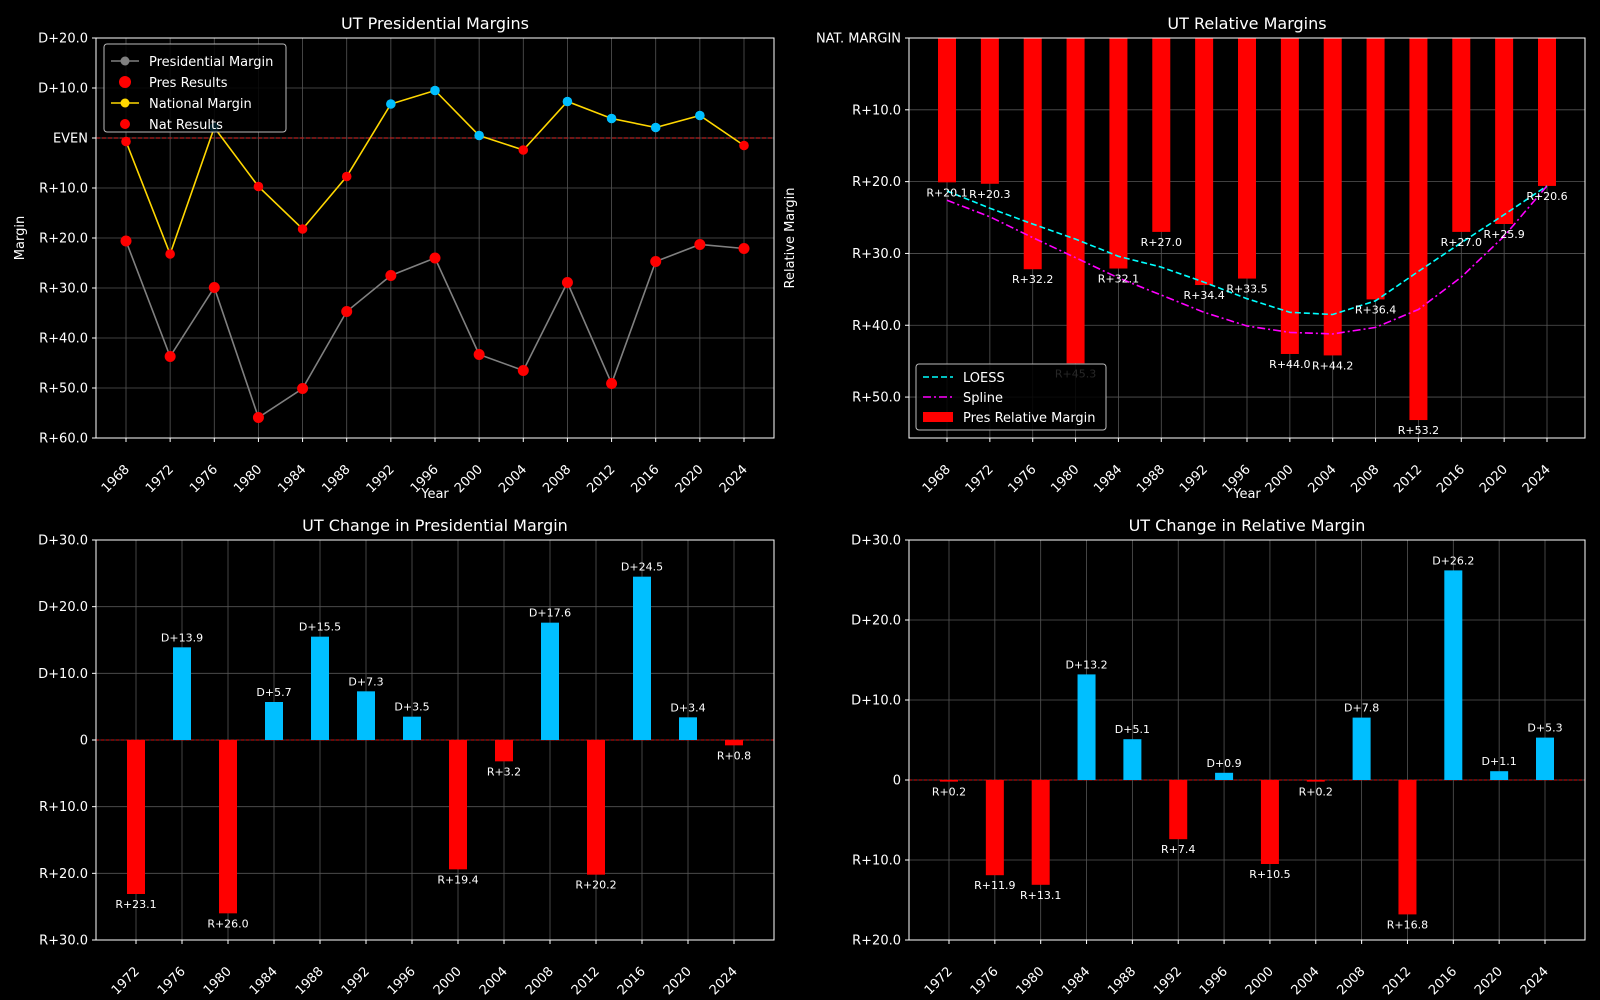 The image size is (1600, 1000). What do you see at coordinates (320, 627) in the screenshot?
I see `bar-value-label: D+15.5` at bounding box center [320, 627].